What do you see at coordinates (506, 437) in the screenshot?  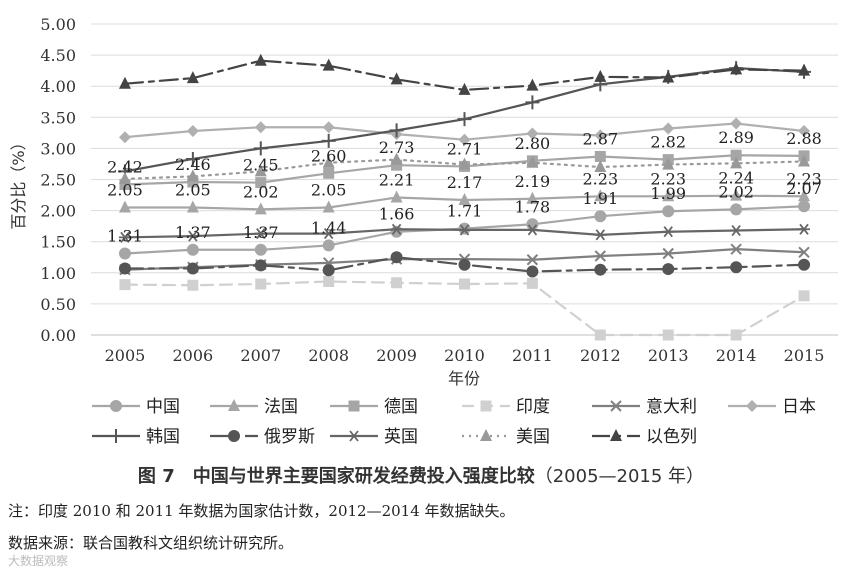 I see `legend-item: 美国` at bounding box center [506, 437].